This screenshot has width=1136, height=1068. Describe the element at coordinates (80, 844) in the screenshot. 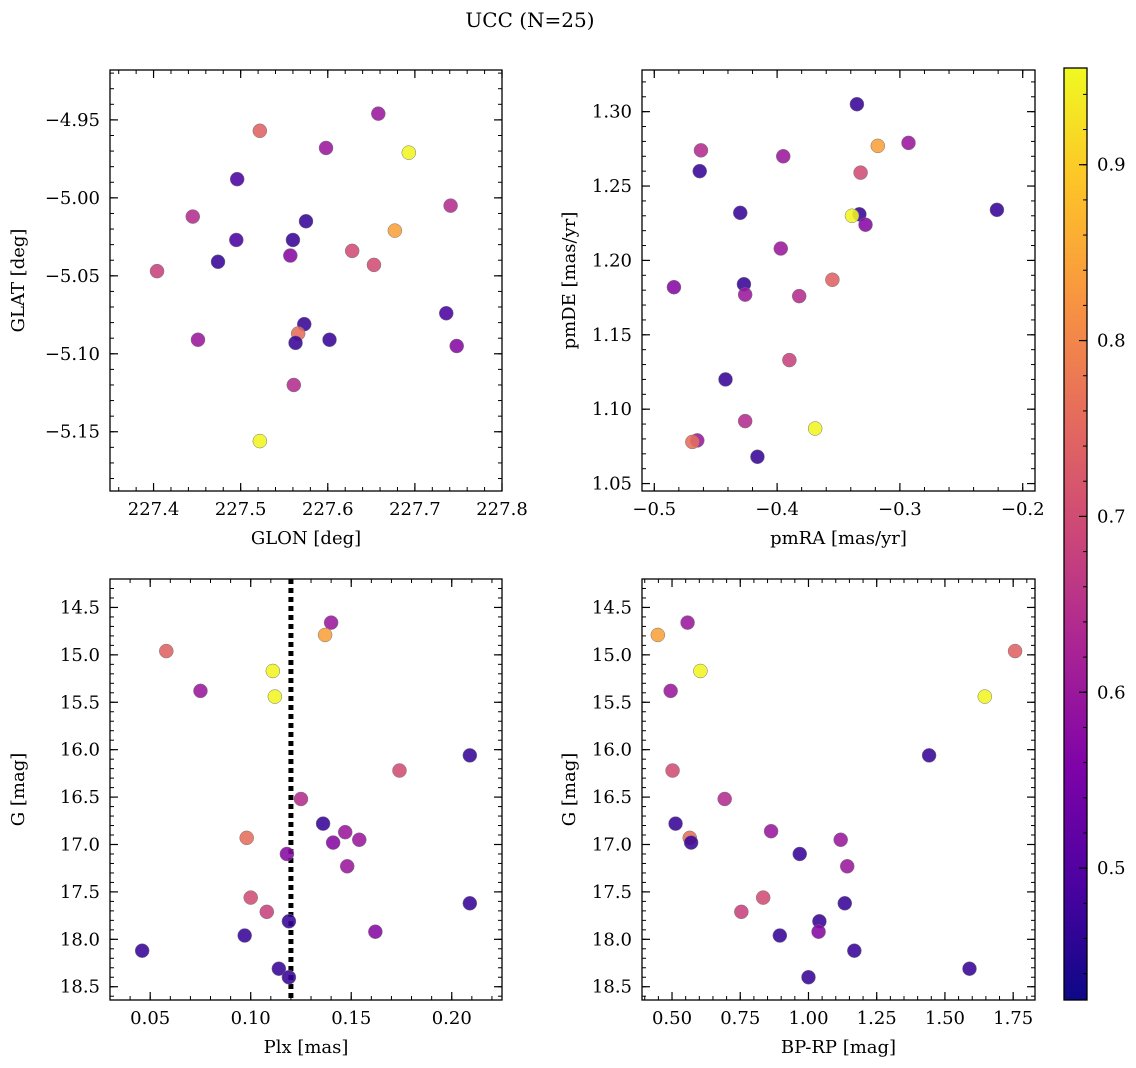

I see `y-tick-label: 17.0` at that location.